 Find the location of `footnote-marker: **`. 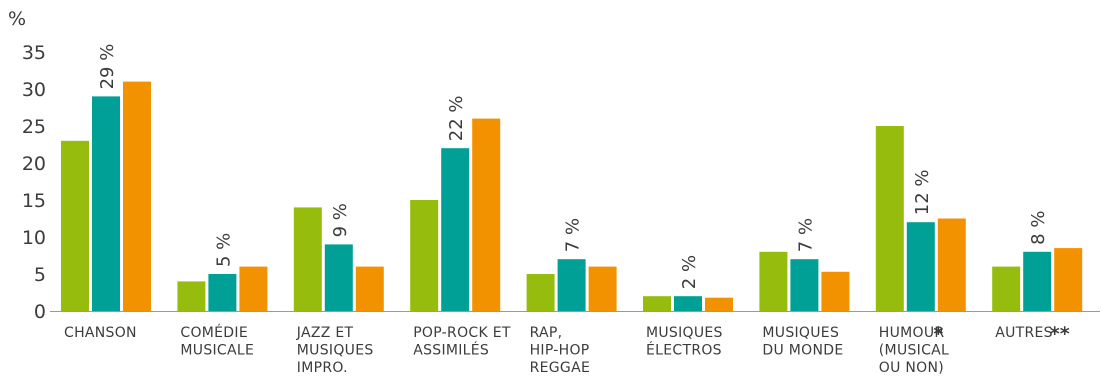

footnote-marker: ** is located at coordinates (1060, 334).